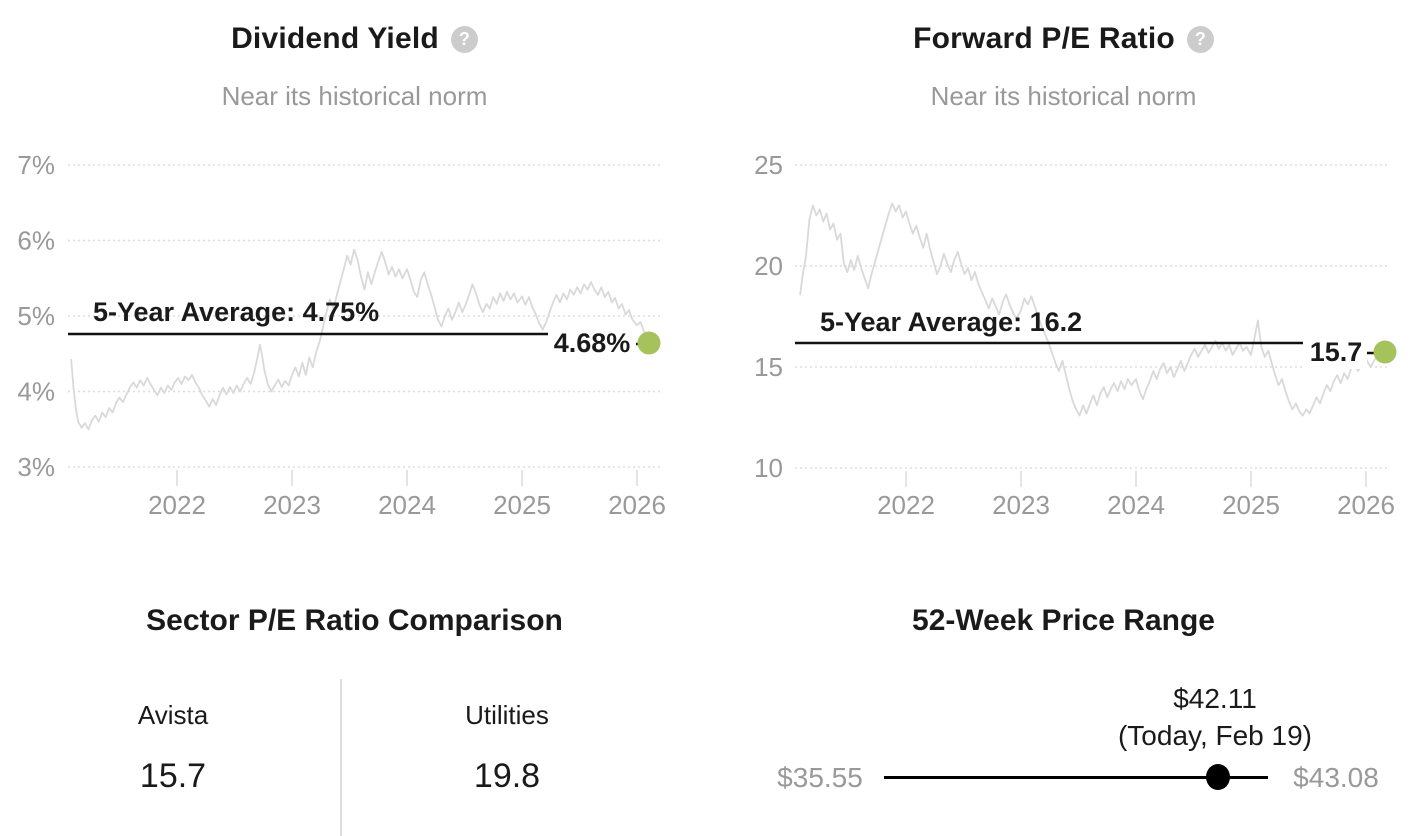 Image resolution: width=1418 pixels, height=836 pixels. What do you see at coordinates (507, 776) in the screenshot?
I see `comparison-value: 19.8` at bounding box center [507, 776].